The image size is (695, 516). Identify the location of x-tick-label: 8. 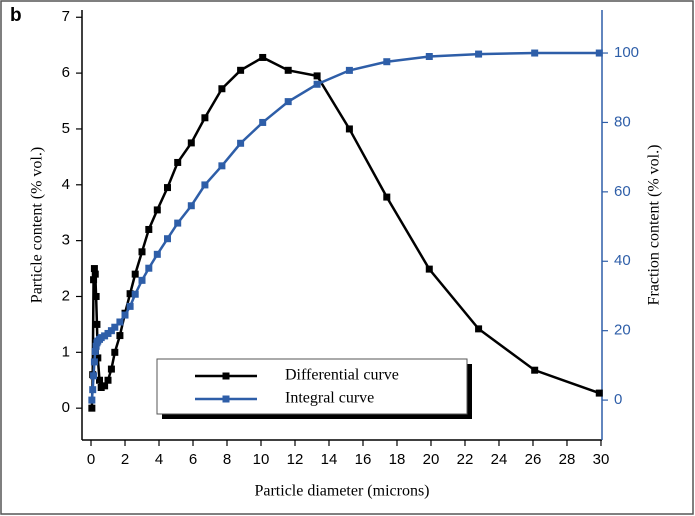
(227, 459).